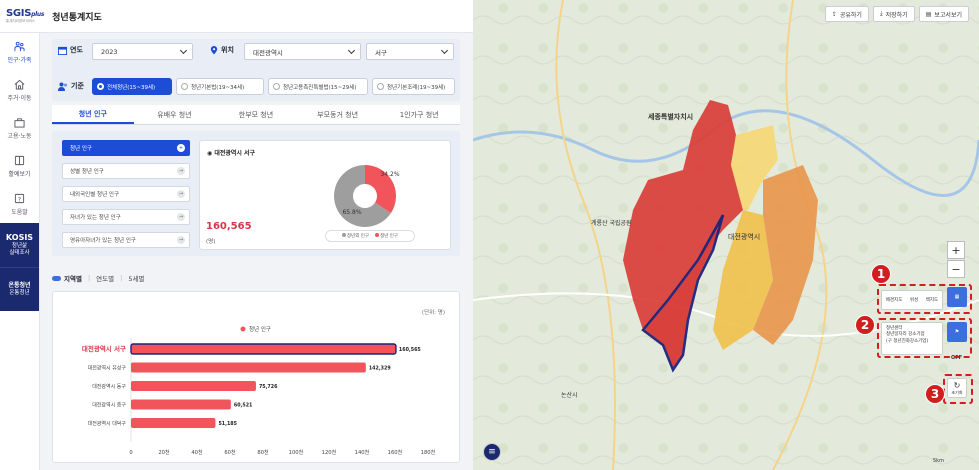 The image size is (979, 470). What do you see at coordinates (351, 212) in the screenshot?
I see `pie-label-other: 65.8%` at bounding box center [351, 212].